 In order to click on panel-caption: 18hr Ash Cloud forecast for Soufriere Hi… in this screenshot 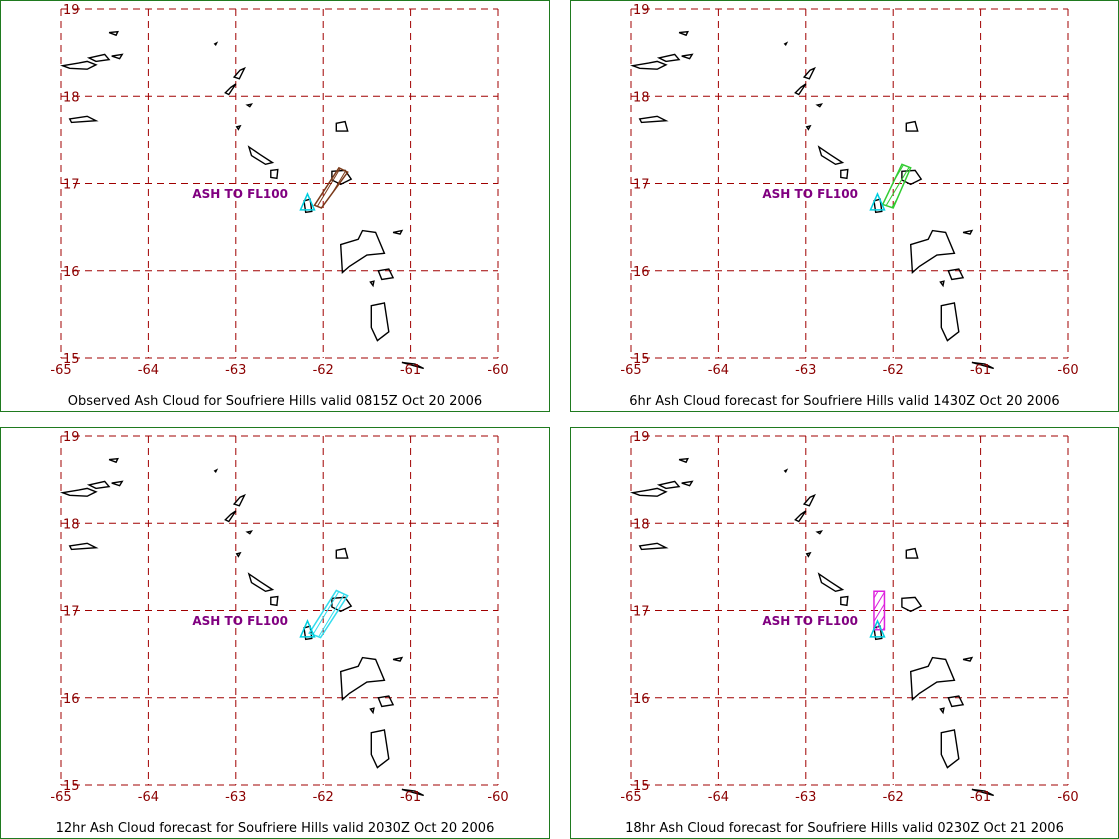, I will do `click(844, 828)`.